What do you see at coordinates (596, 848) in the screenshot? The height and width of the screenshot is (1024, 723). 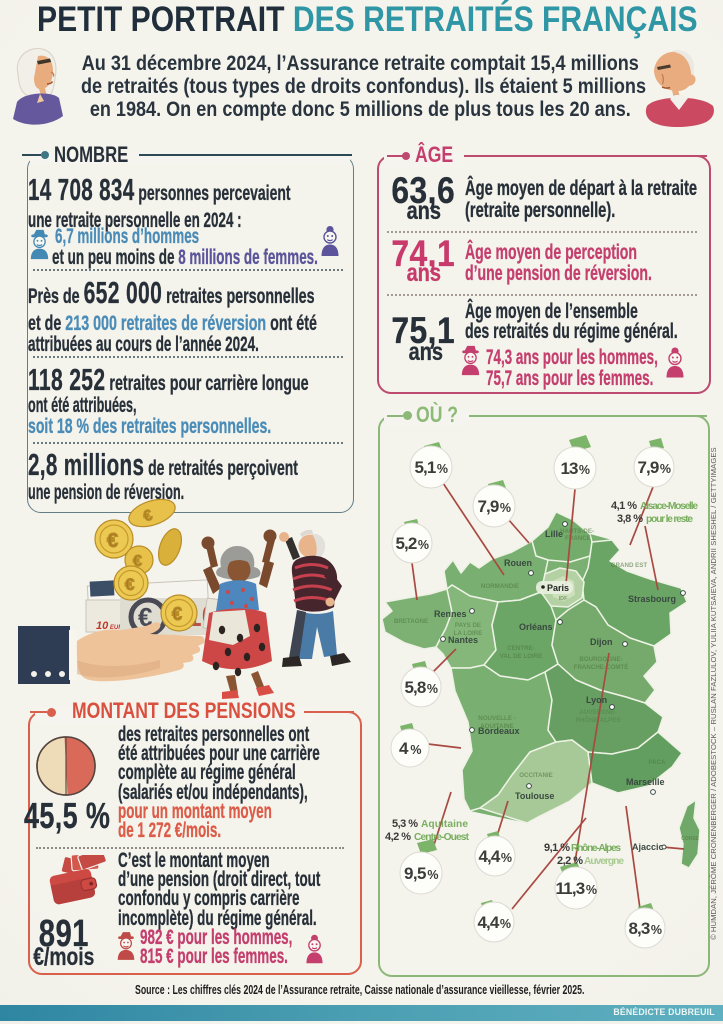 I see `svg-text: Rhône-Alpes` at bounding box center [596, 848].